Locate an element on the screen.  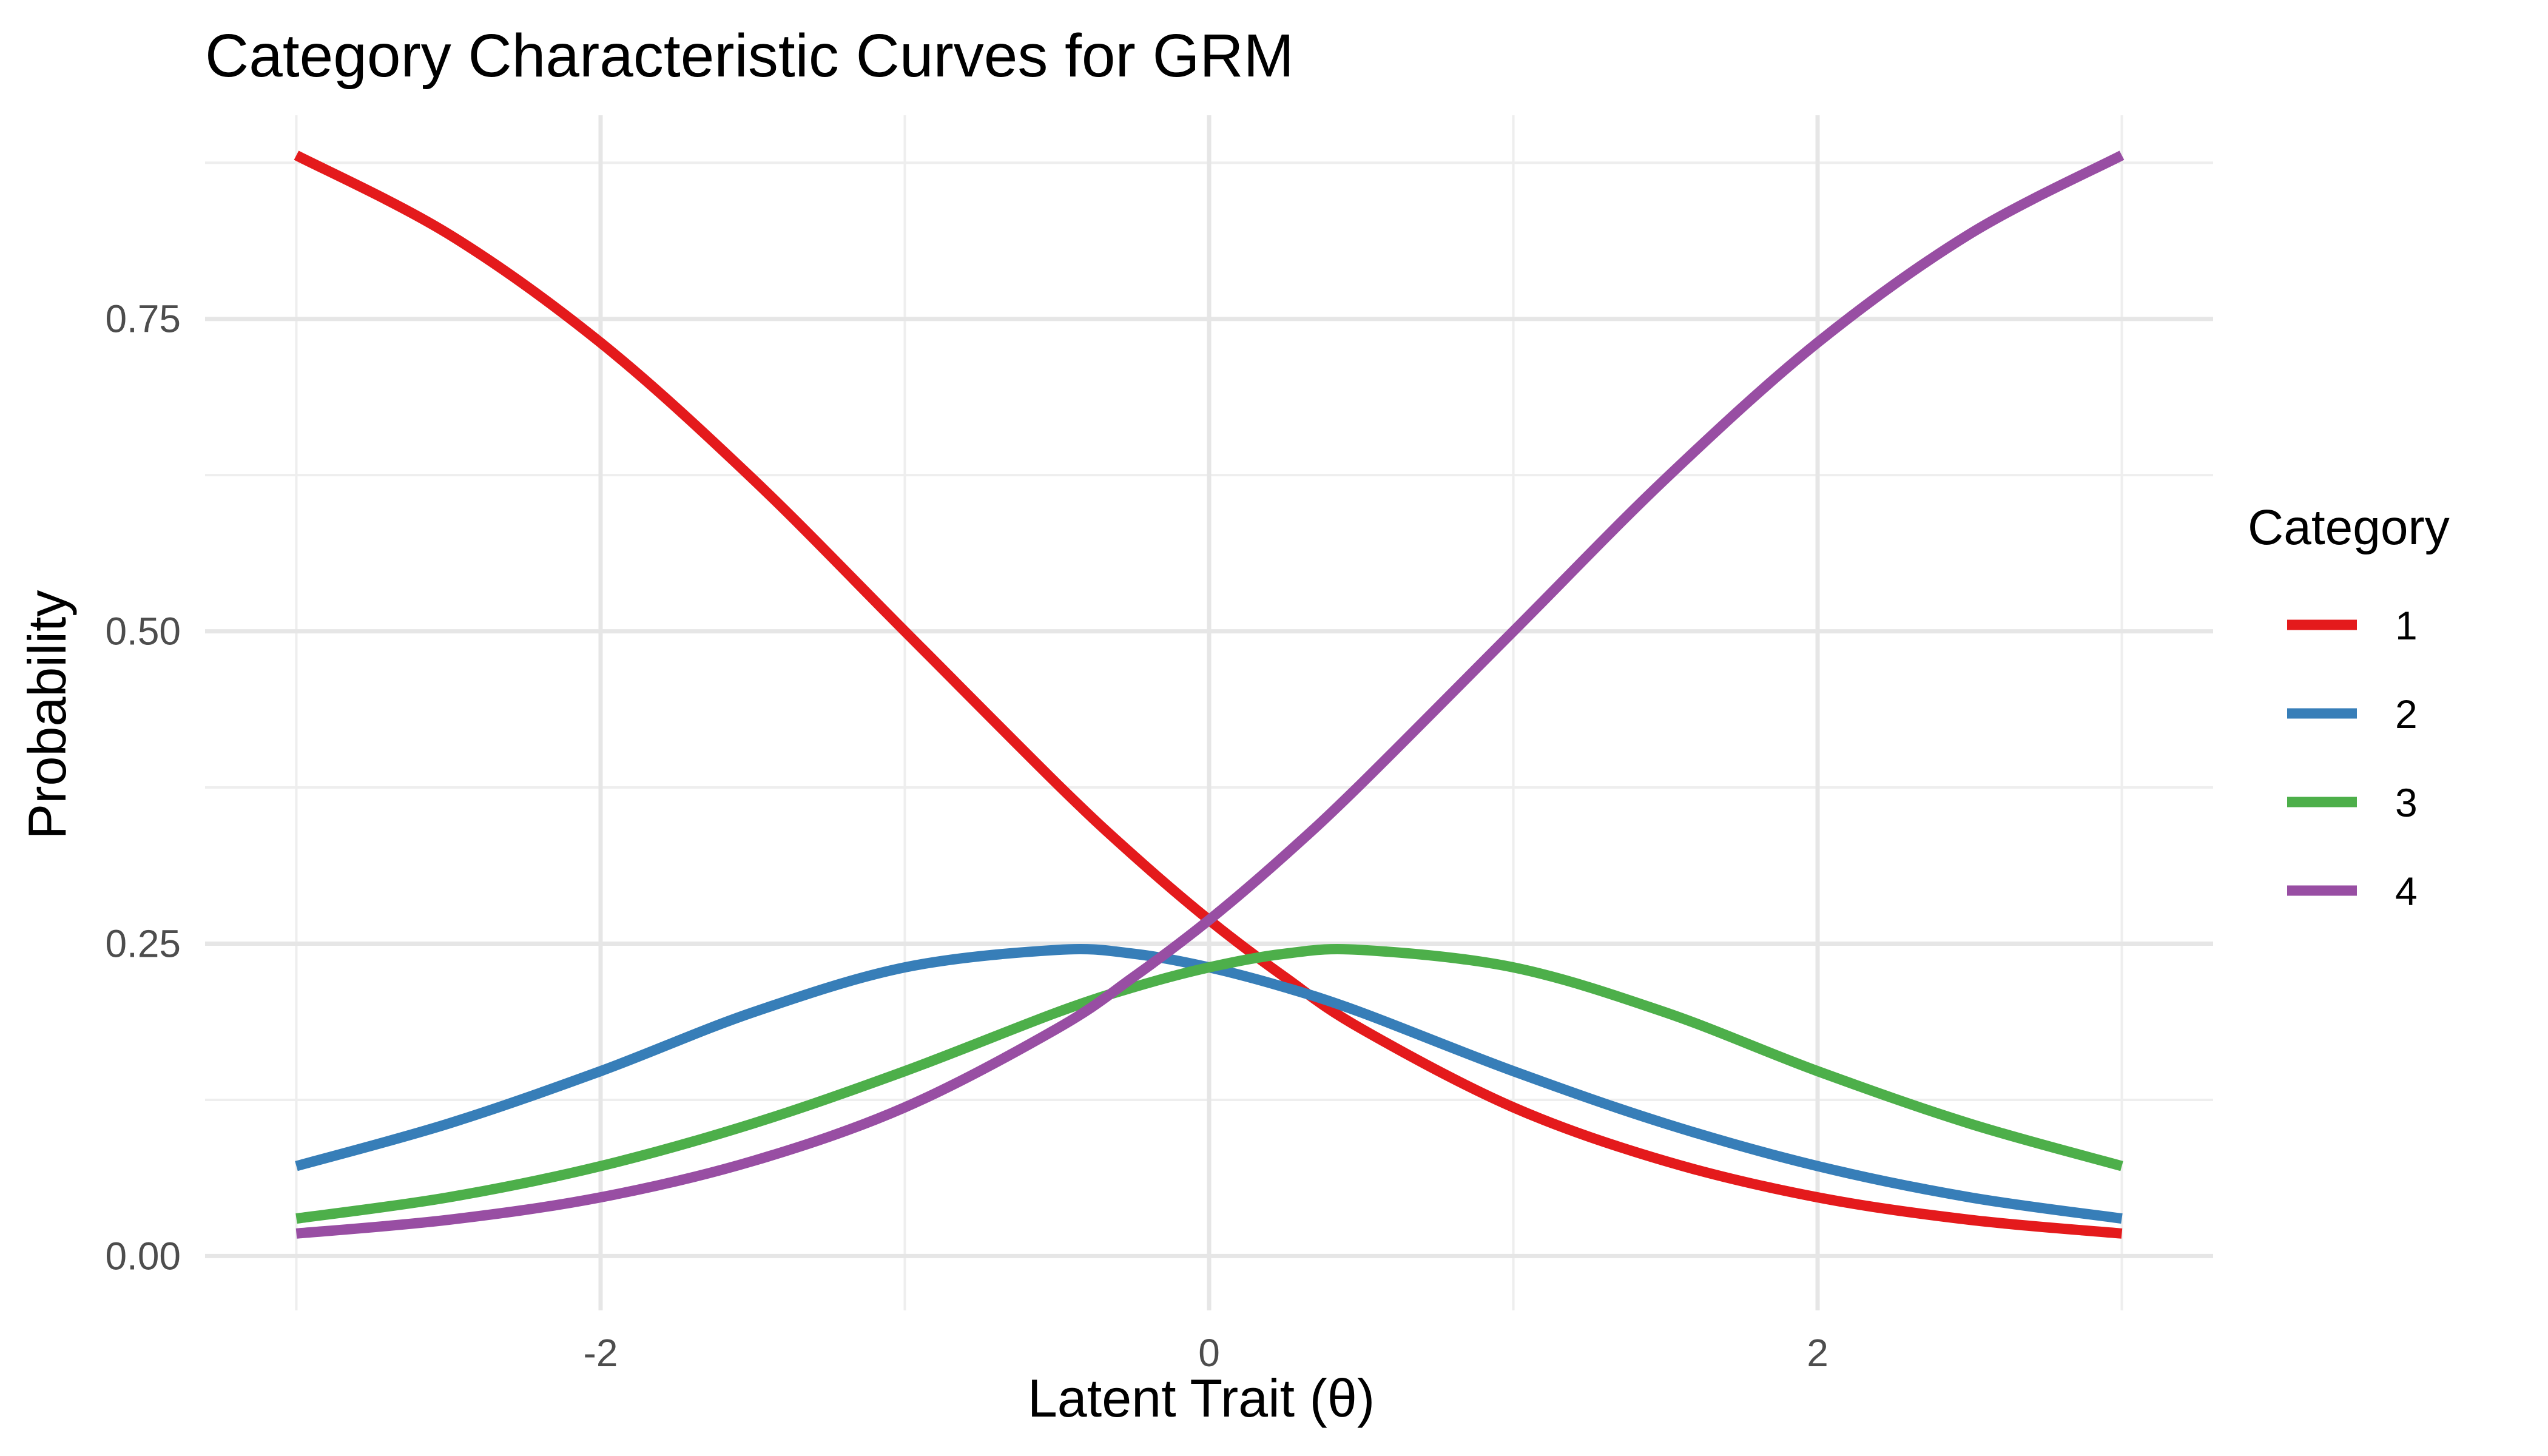
legend-title: Category is located at coordinates (2349, 527).